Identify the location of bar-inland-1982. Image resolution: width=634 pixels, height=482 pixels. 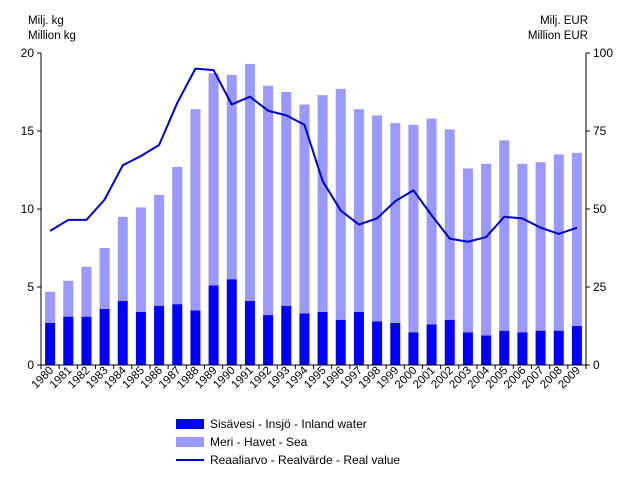
(86, 340).